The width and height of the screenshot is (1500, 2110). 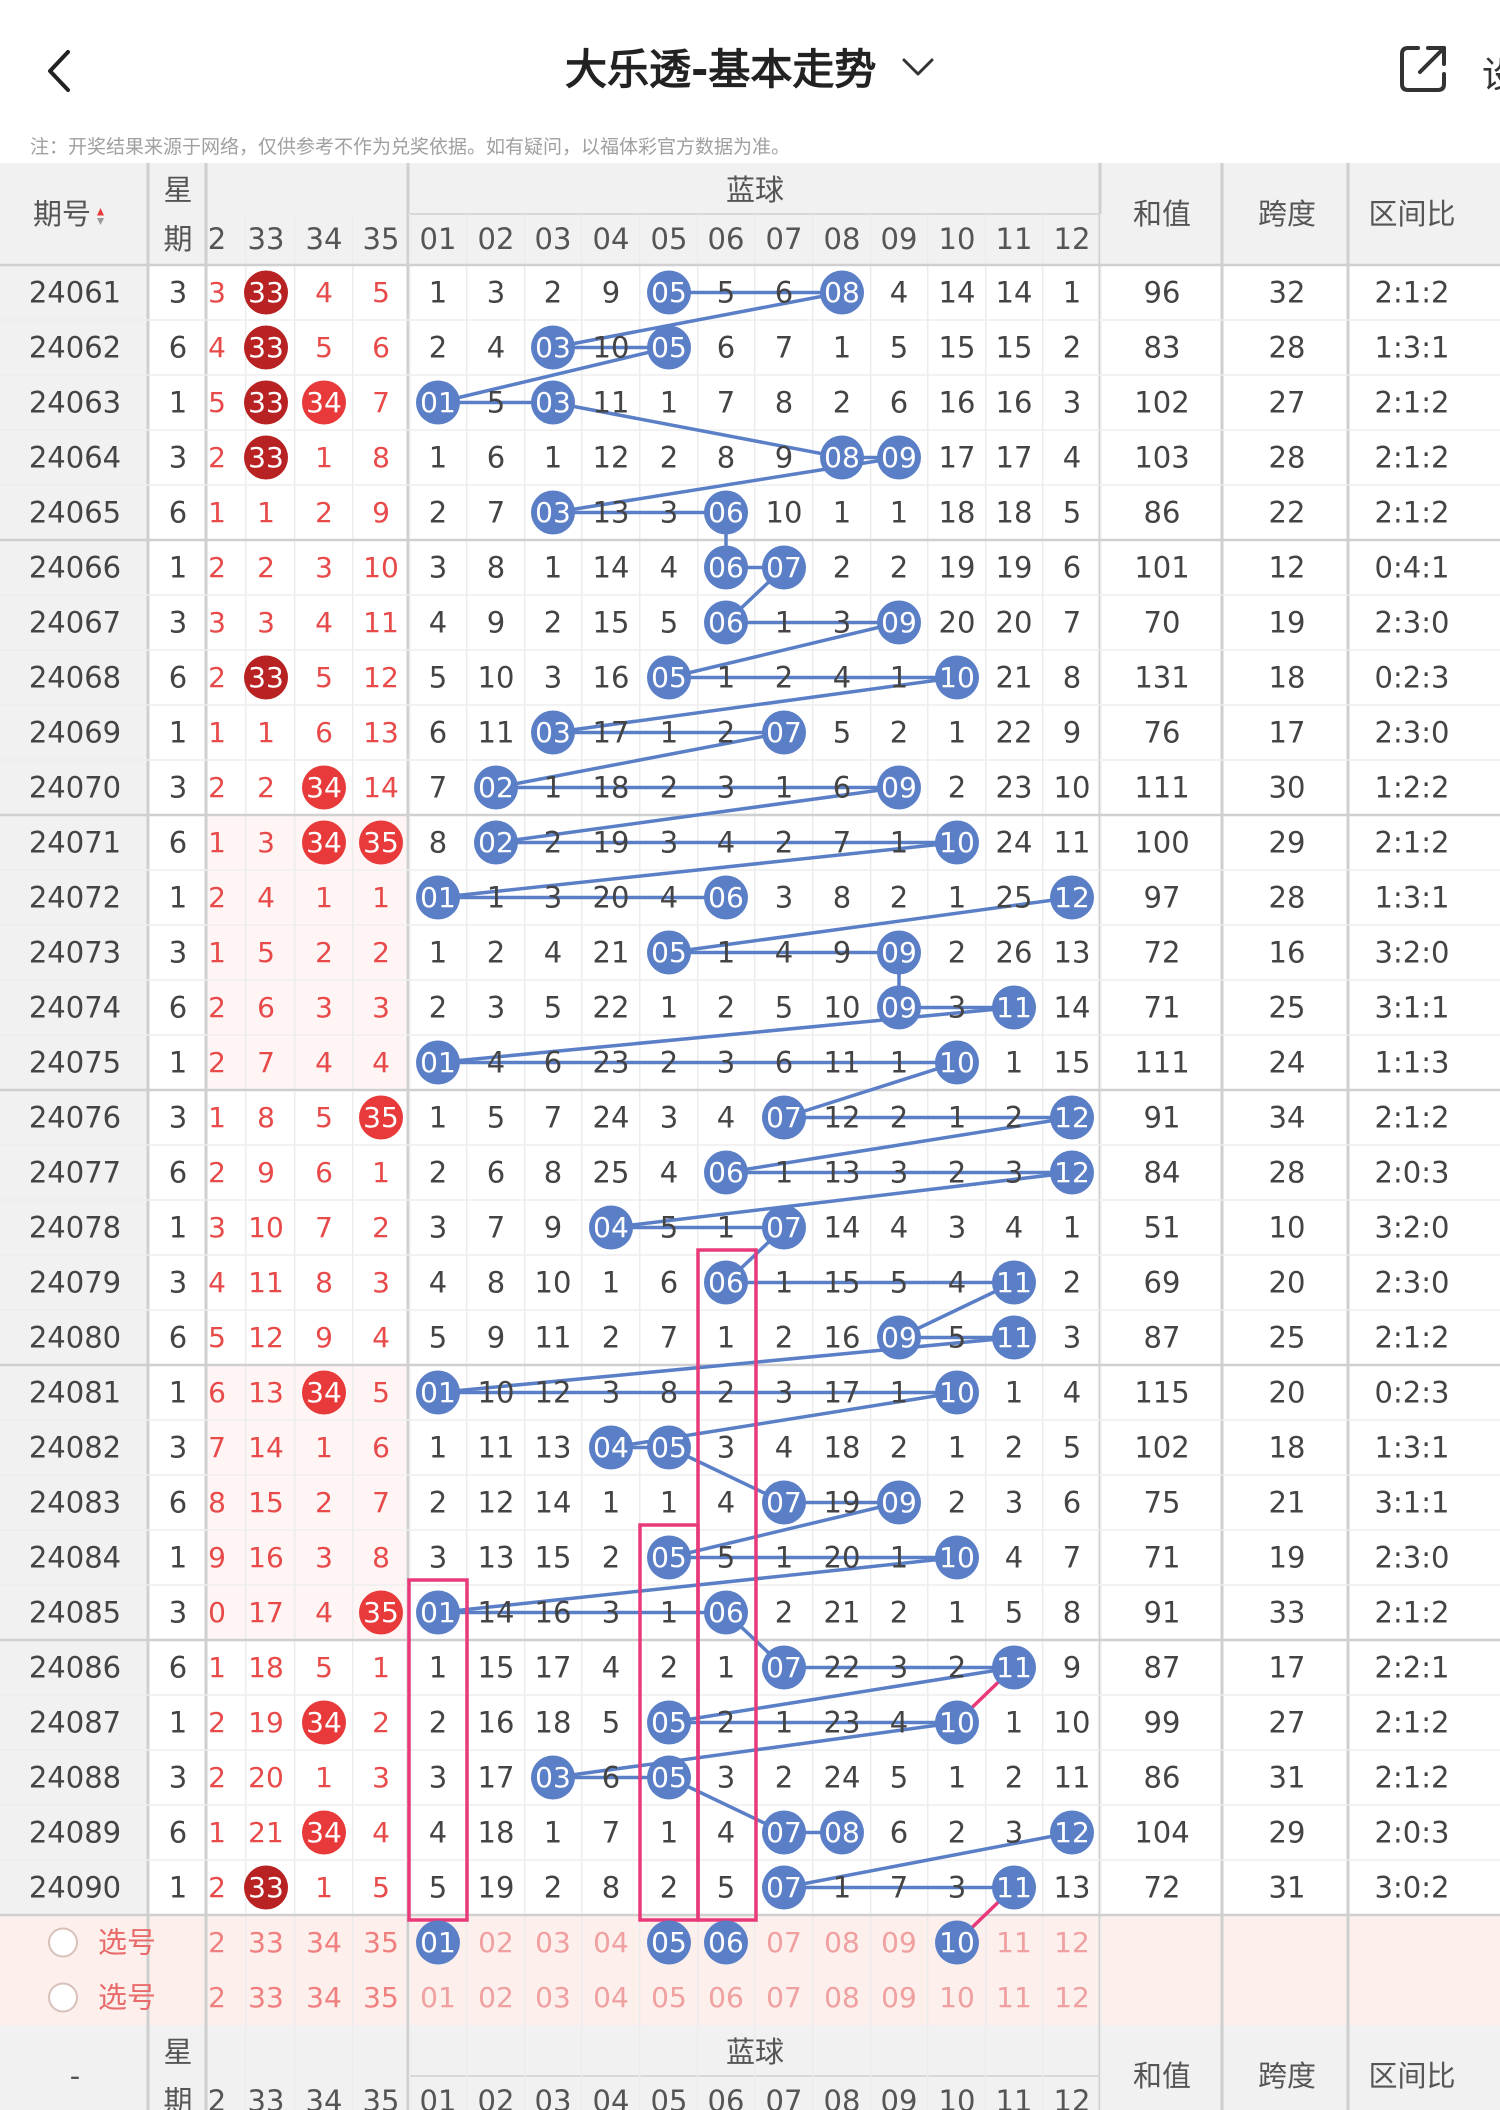 What do you see at coordinates (726, 1997) in the screenshot?
I see `pick-blue-number: 06` at bounding box center [726, 1997].